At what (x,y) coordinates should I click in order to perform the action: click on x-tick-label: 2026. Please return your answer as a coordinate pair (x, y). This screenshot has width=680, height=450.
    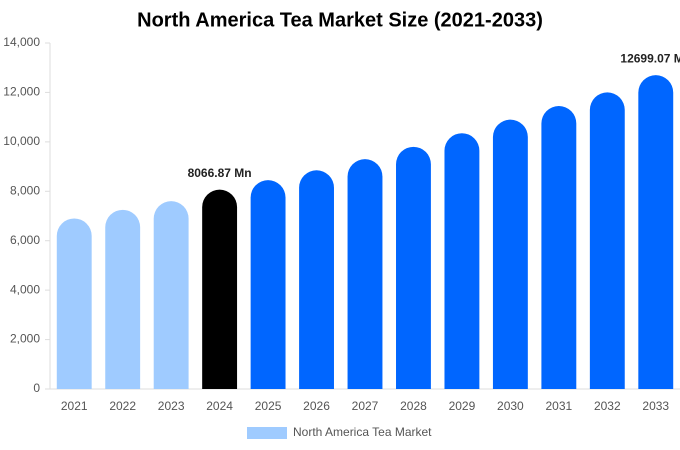
    Looking at the image, I should click on (316, 406).